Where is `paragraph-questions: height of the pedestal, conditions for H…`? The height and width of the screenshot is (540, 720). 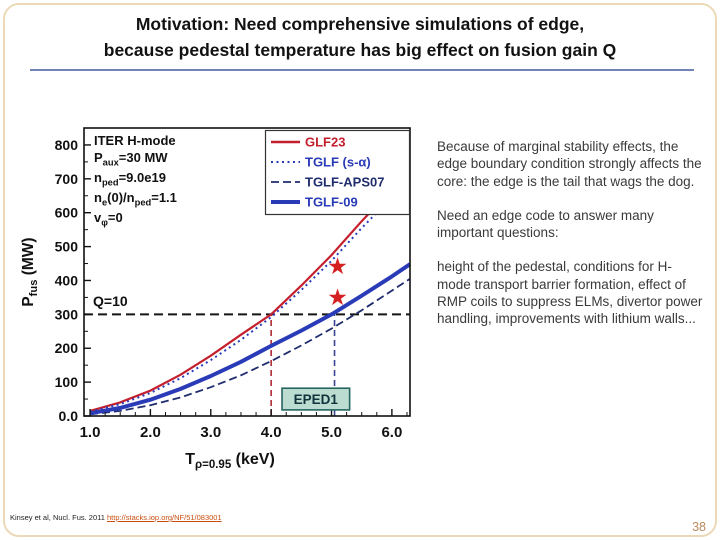
paragraph-questions: height of the pedestal, conditions for H… is located at coordinates (570, 293).